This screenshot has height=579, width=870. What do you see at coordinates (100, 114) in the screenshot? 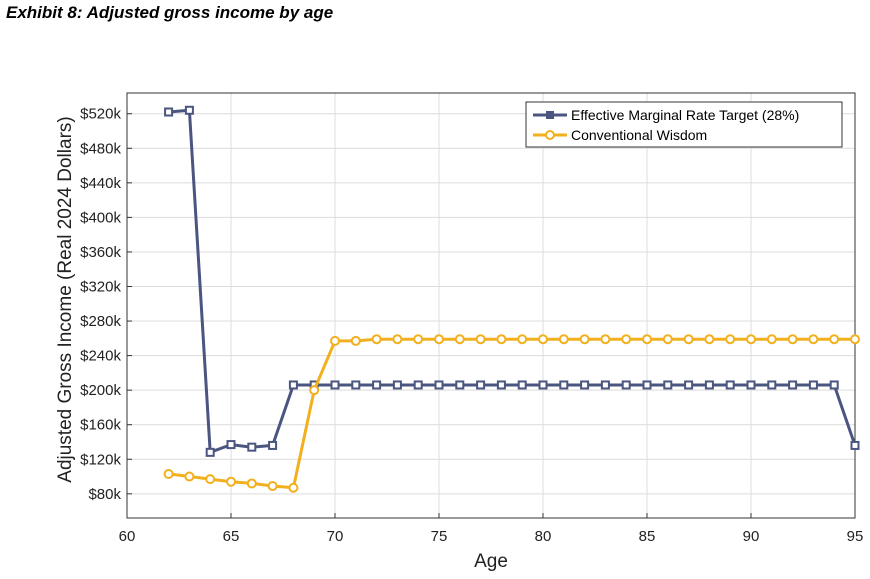
I see `y-tick-label: $520k` at bounding box center [100, 114].